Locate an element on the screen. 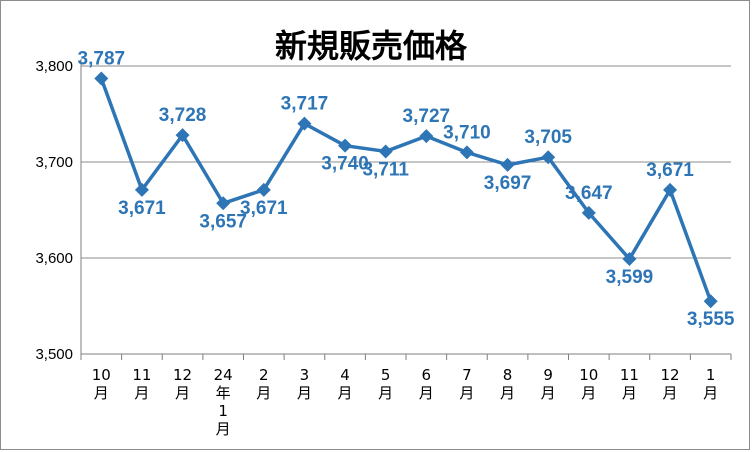 The height and width of the screenshot is (452, 752). data-label: 3,727 is located at coordinates (427, 116).